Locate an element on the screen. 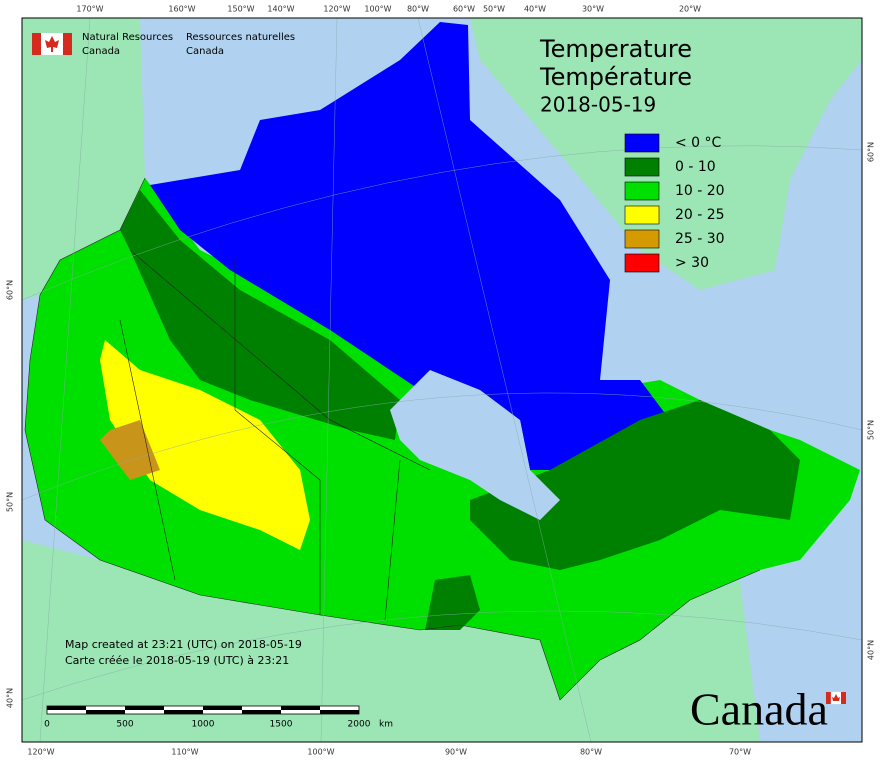 This screenshot has height=760, width=880. graticule-label: 50°W is located at coordinates (494, 9).